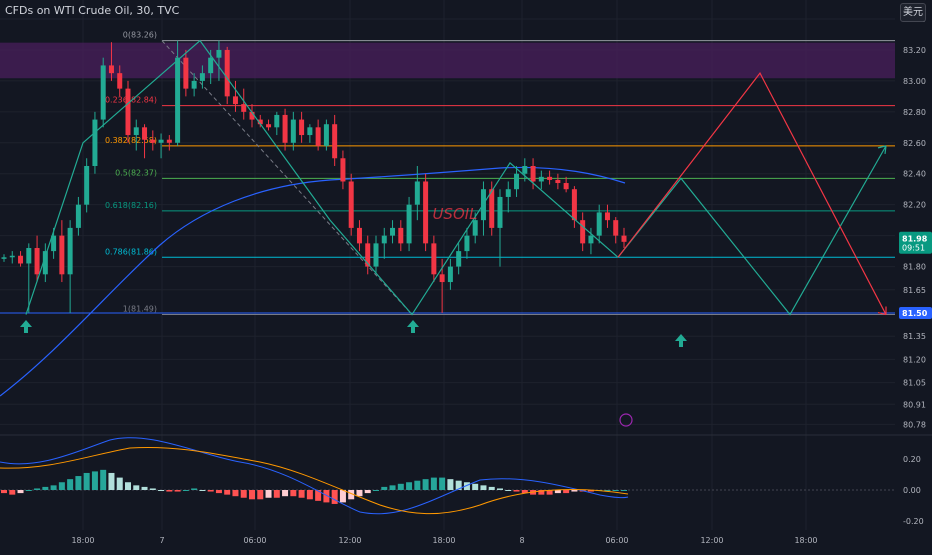  Describe the element at coordinates (914, 336) in the screenshot. I see `price-tick-label: 81.35` at that location.